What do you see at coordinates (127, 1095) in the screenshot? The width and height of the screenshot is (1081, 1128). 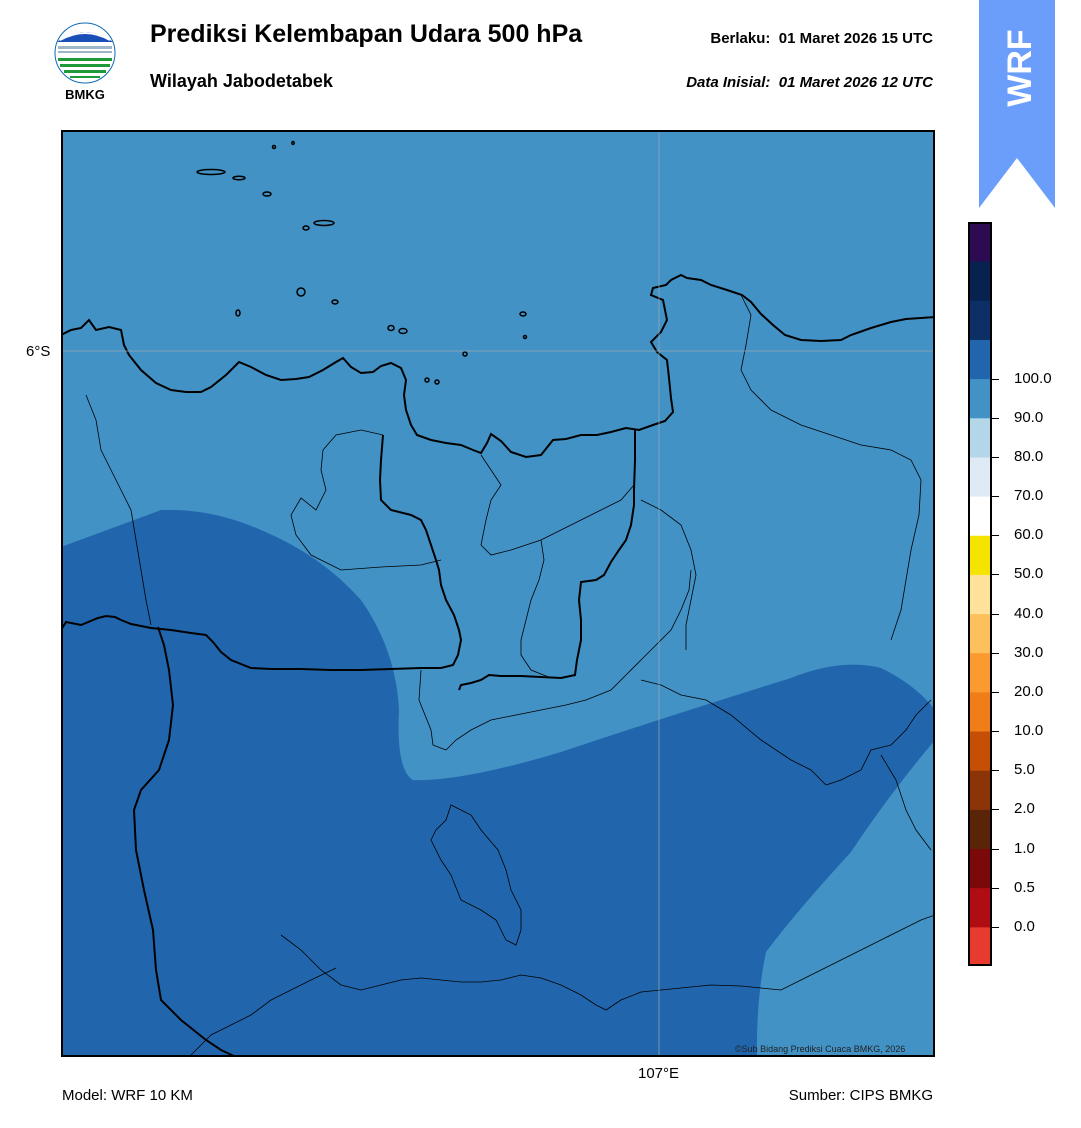 I see `model-info: Model: WRF 10 KM` at bounding box center [127, 1095].